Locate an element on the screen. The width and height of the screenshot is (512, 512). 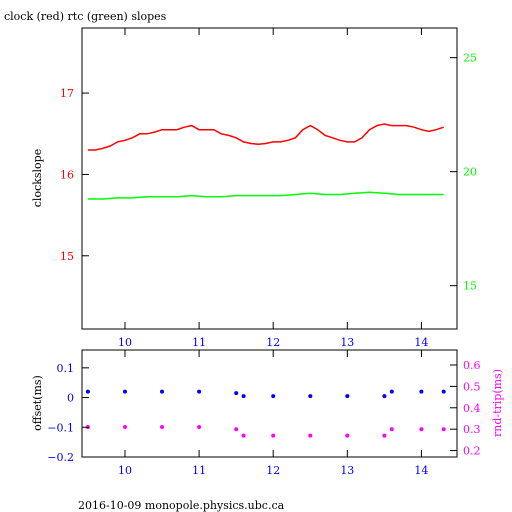
top-plot-data is located at coordinates (265, 161).